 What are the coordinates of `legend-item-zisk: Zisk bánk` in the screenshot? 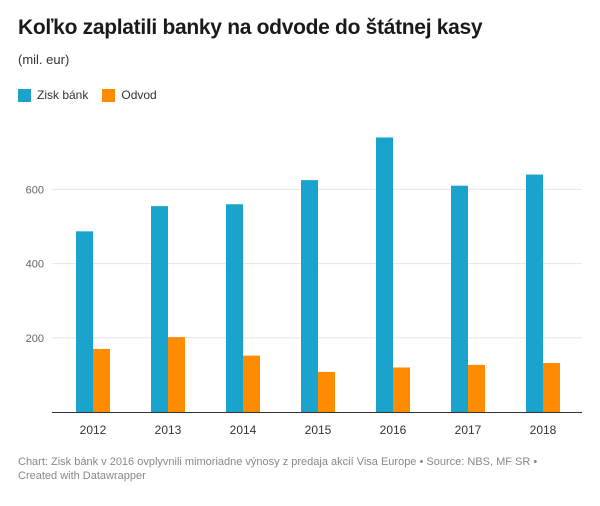 It's located at (53, 95).